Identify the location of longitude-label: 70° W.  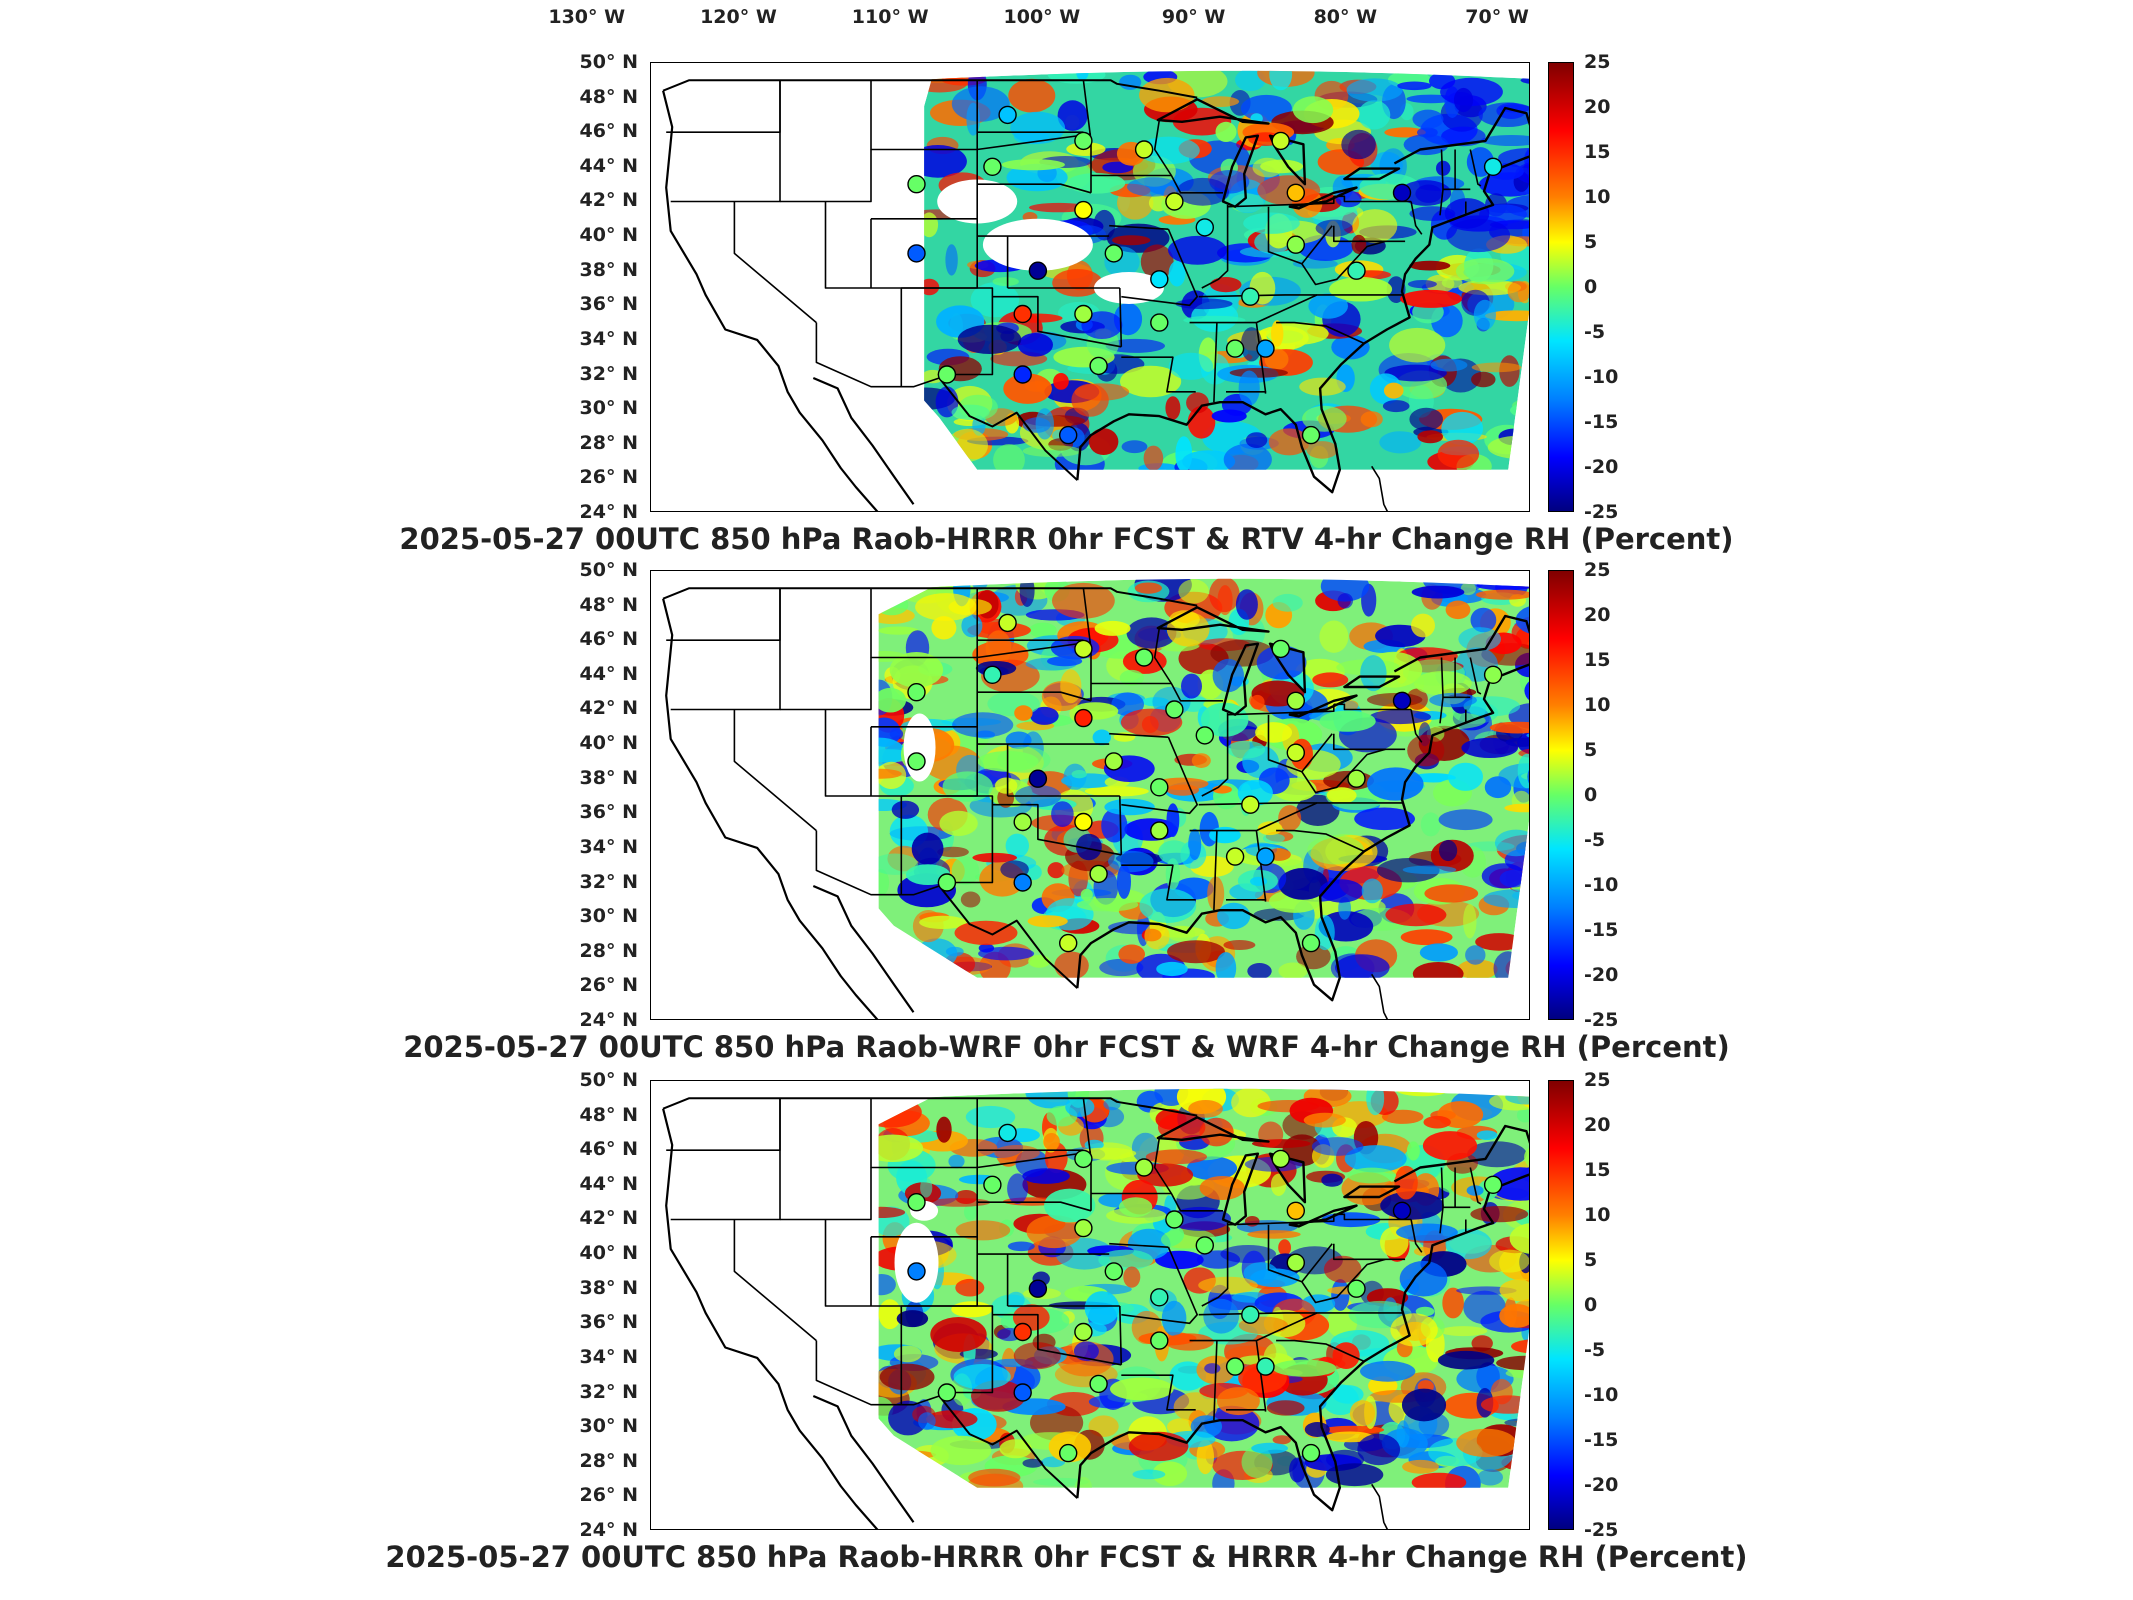
(1497, 17).